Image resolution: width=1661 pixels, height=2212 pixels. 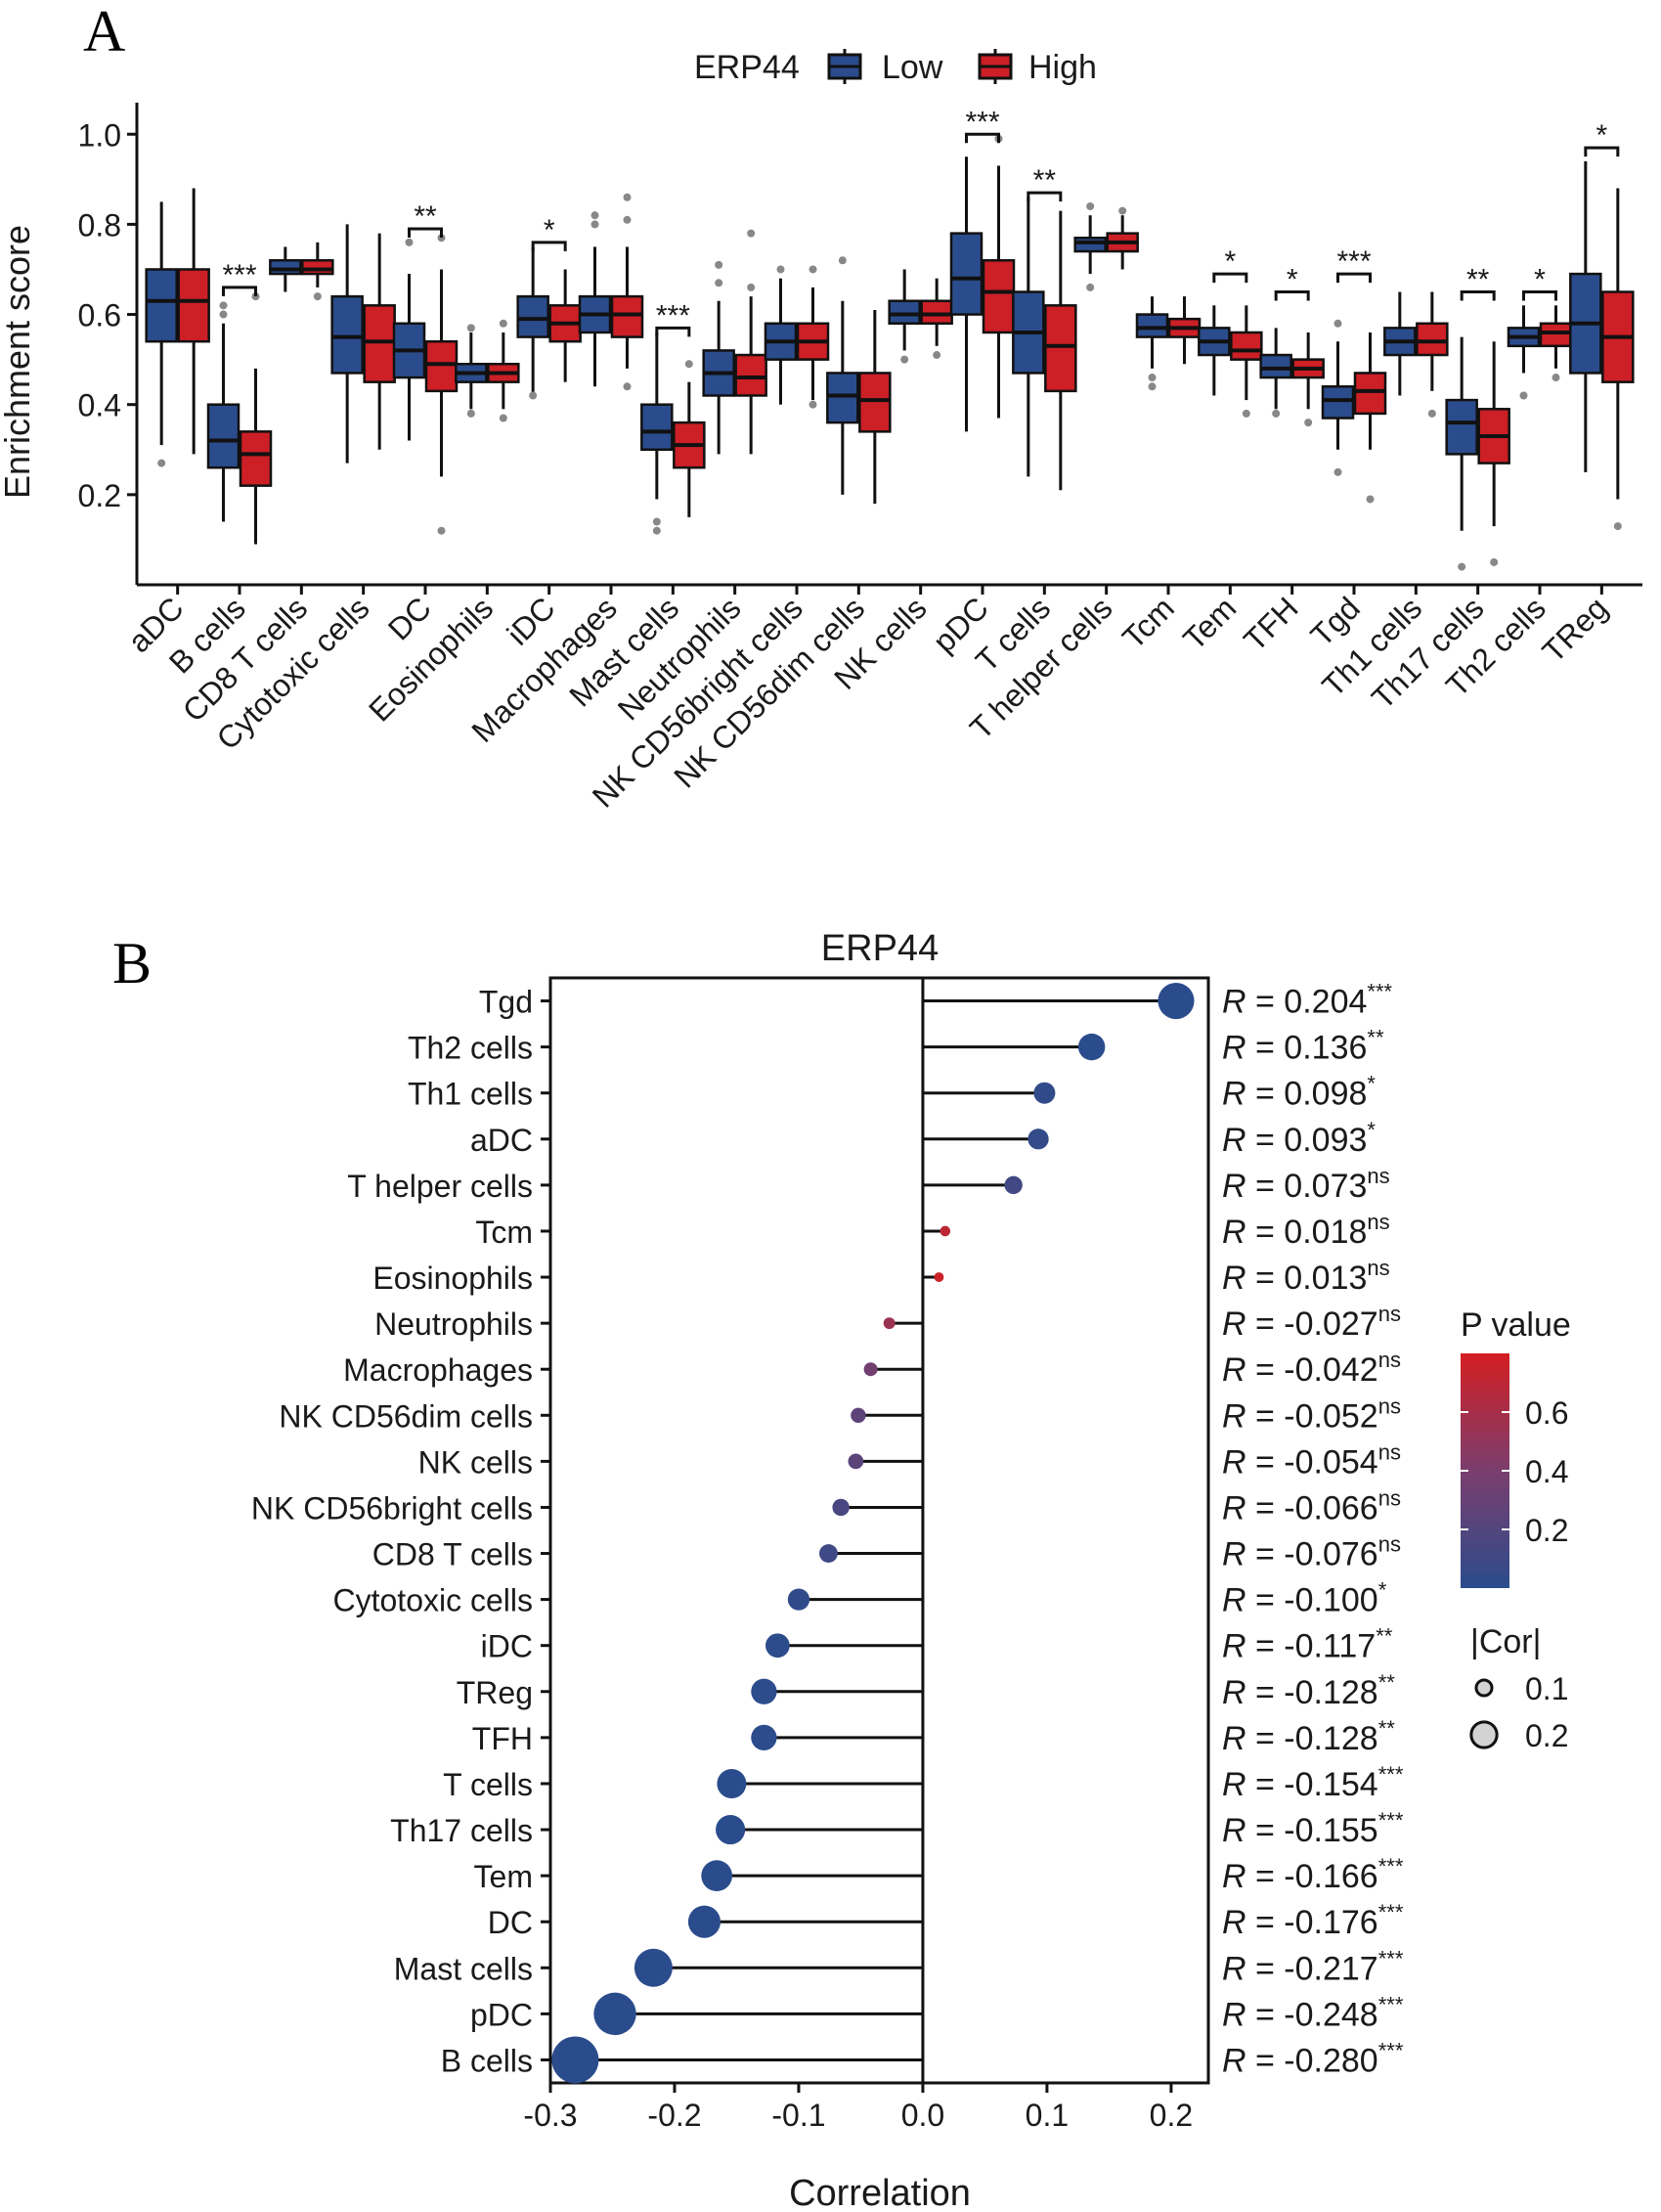 I want to click on panel-b-x-tick-label: 0.2, so click(x=1171, y=2115).